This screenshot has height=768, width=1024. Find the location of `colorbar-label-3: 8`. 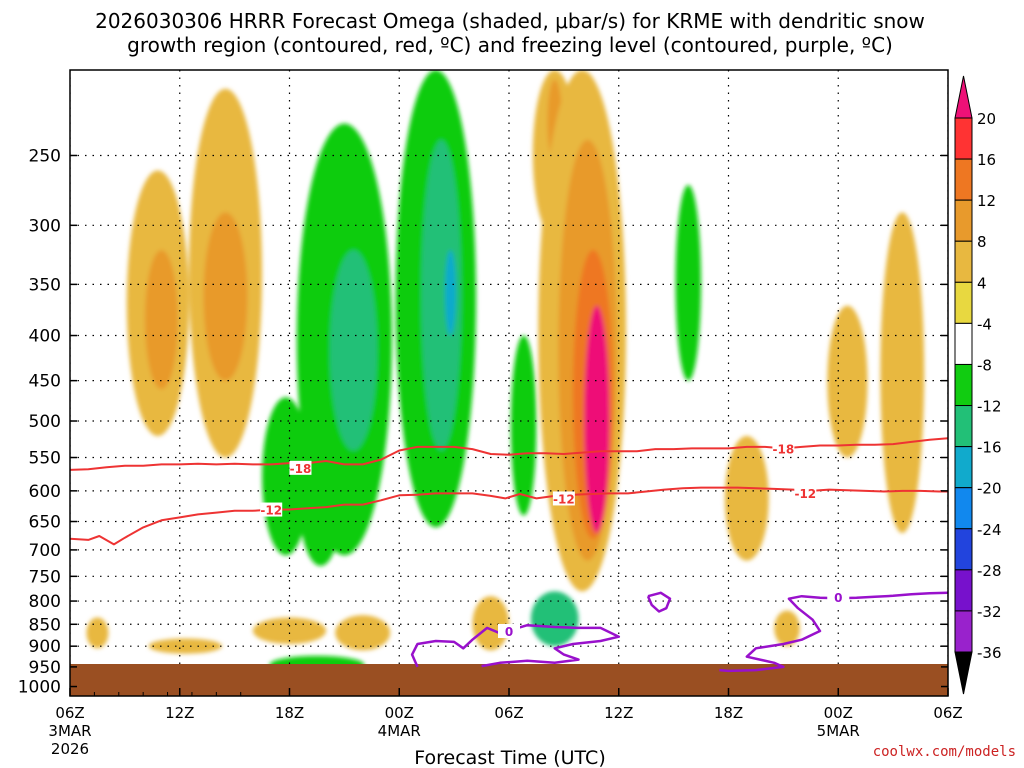

colorbar-label-3: 8 is located at coordinates (982, 242).